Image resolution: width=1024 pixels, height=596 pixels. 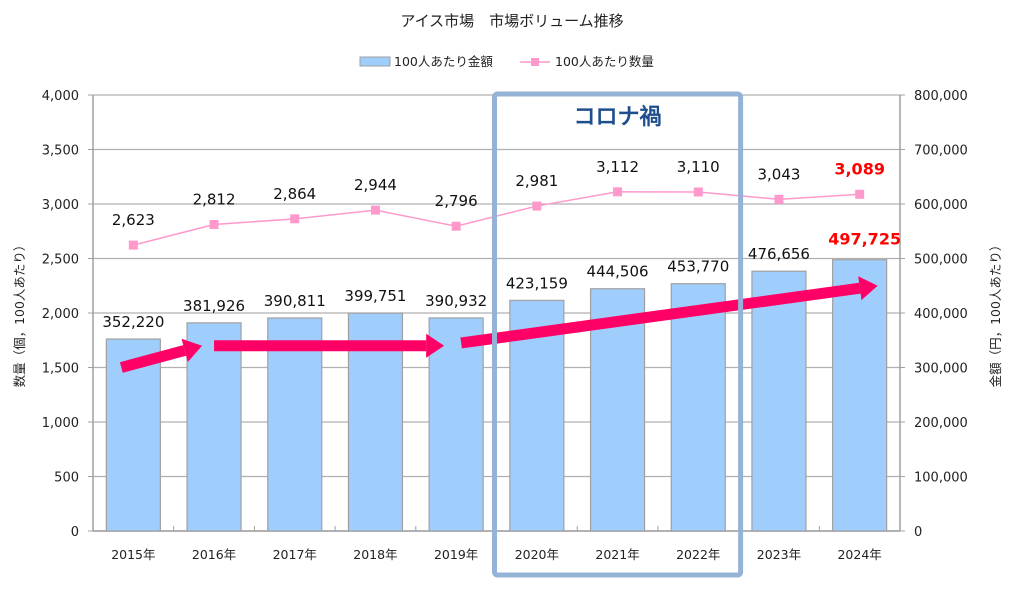 I want to click on right-tick-label: 100,000, so click(x=941, y=478).